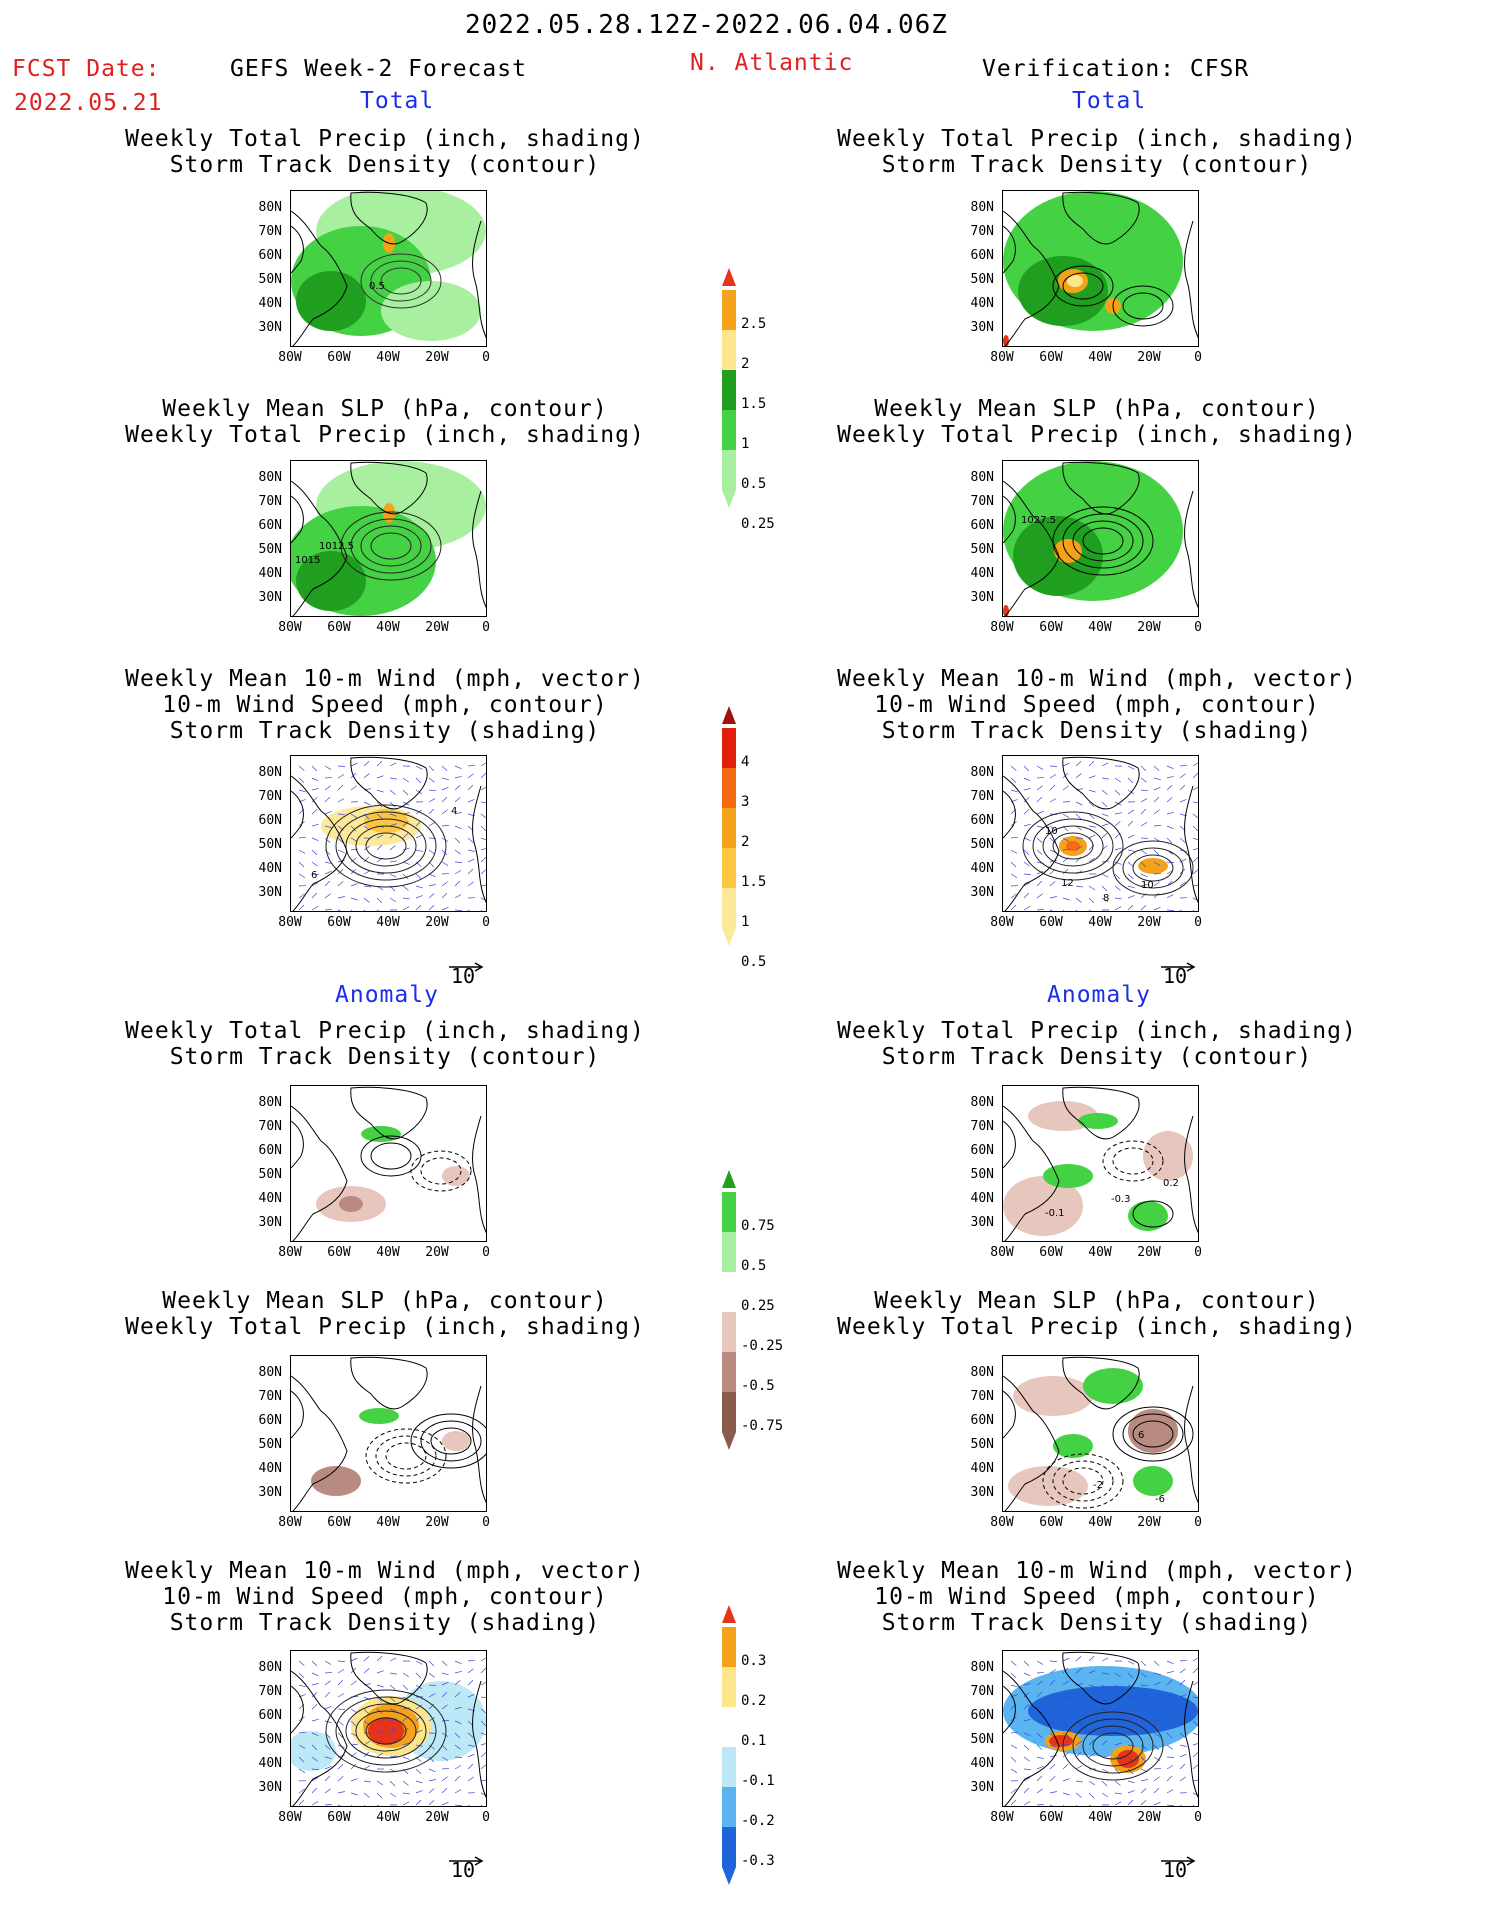 The image size is (1487, 1925). What do you see at coordinates (388, 1163) in the screenshot?
I see `fcst-anom-precip-map` at bounding box center [388, 1163].